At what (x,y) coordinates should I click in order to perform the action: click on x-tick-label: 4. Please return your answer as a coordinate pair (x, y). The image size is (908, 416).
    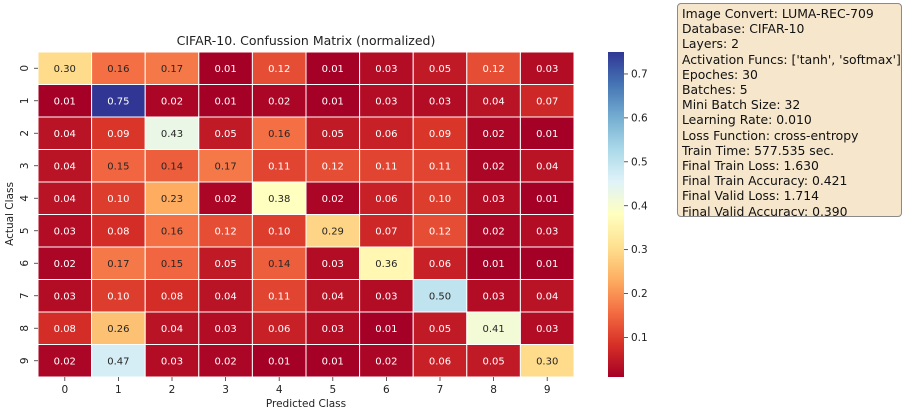
    Looking at the image, I should click on (279, 390).